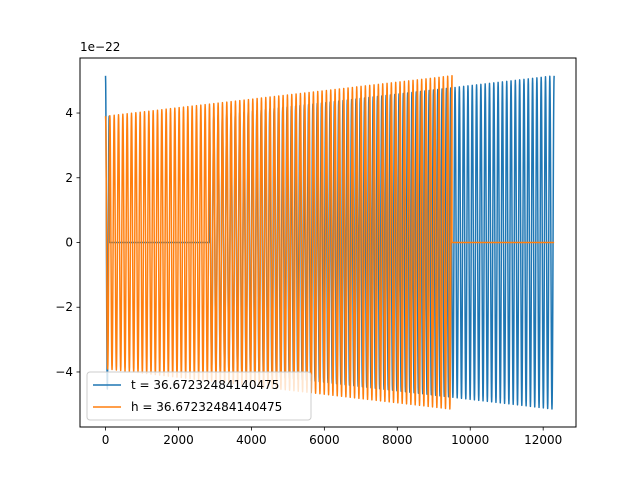 This screenshot has width=640, height=480. What do you see at coordinates (178, 440) in the screenshot?
I see `x-tick-label: 2000` at bounding box center [178, 440].